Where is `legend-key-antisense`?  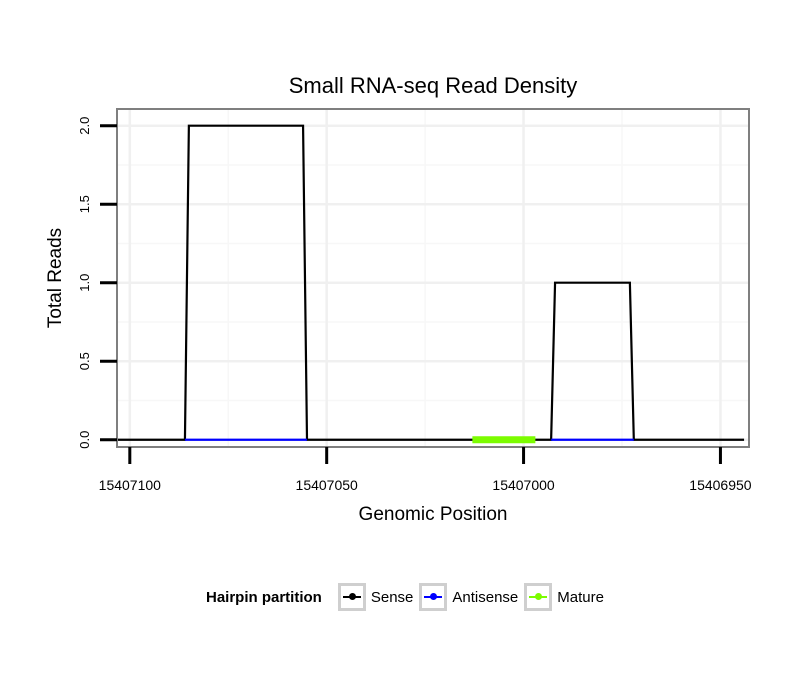 legend-key-antisense is located at coordinates (433, 597).